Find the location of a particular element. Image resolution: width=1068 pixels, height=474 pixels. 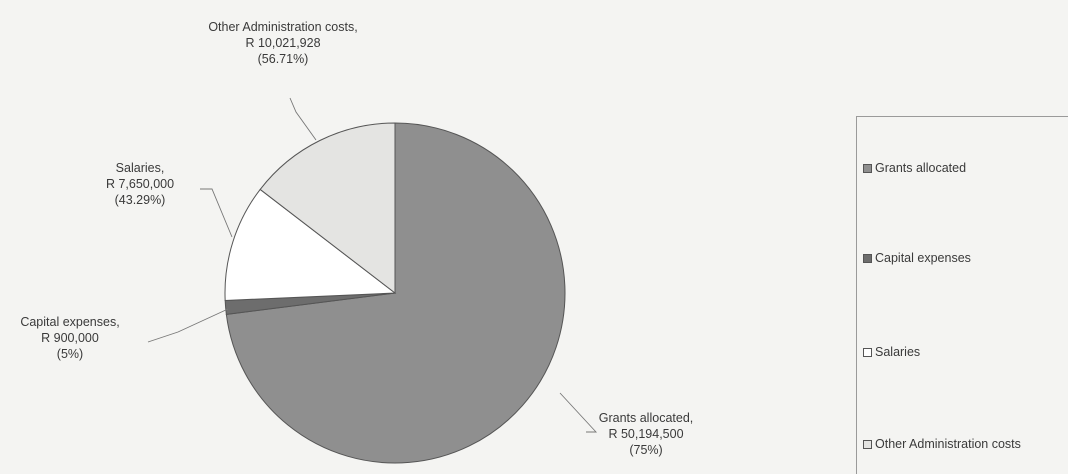

legend-item-other-administration-costs: Other Administration costs is located at coordinates (942, 444).